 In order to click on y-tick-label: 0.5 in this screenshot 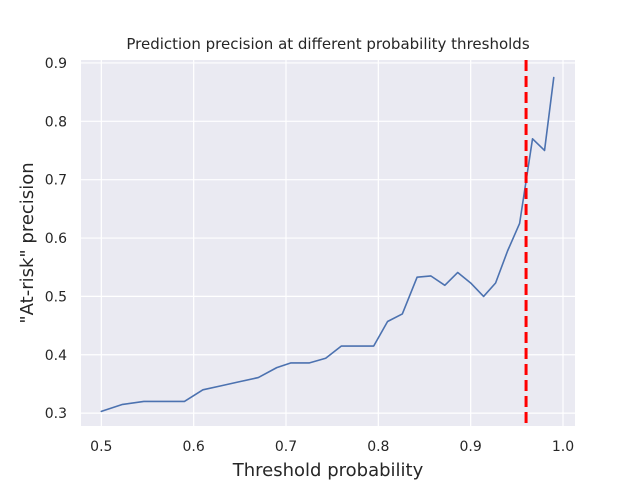, I will do `click(56, 297)`.